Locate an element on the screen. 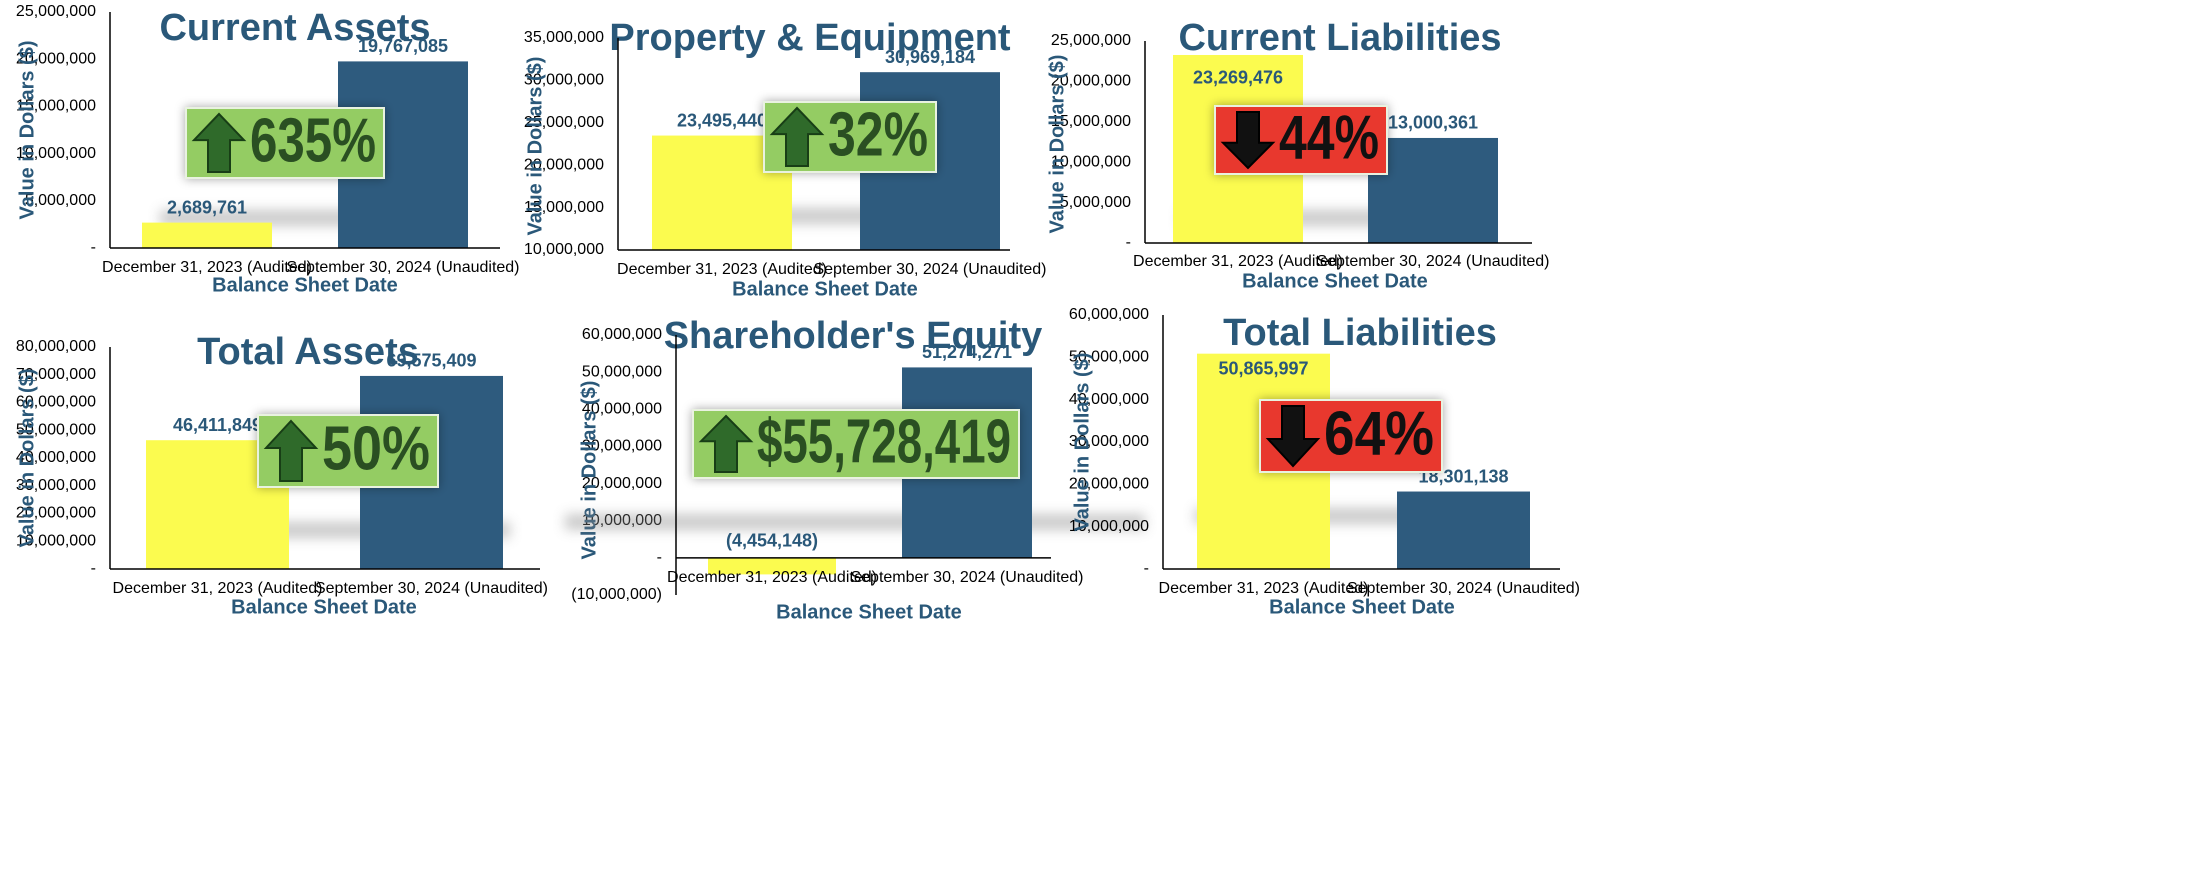 The height and width of the screenshot is (870, 2186). change-badge-down: 44% is located at coordinates (1301, 139).